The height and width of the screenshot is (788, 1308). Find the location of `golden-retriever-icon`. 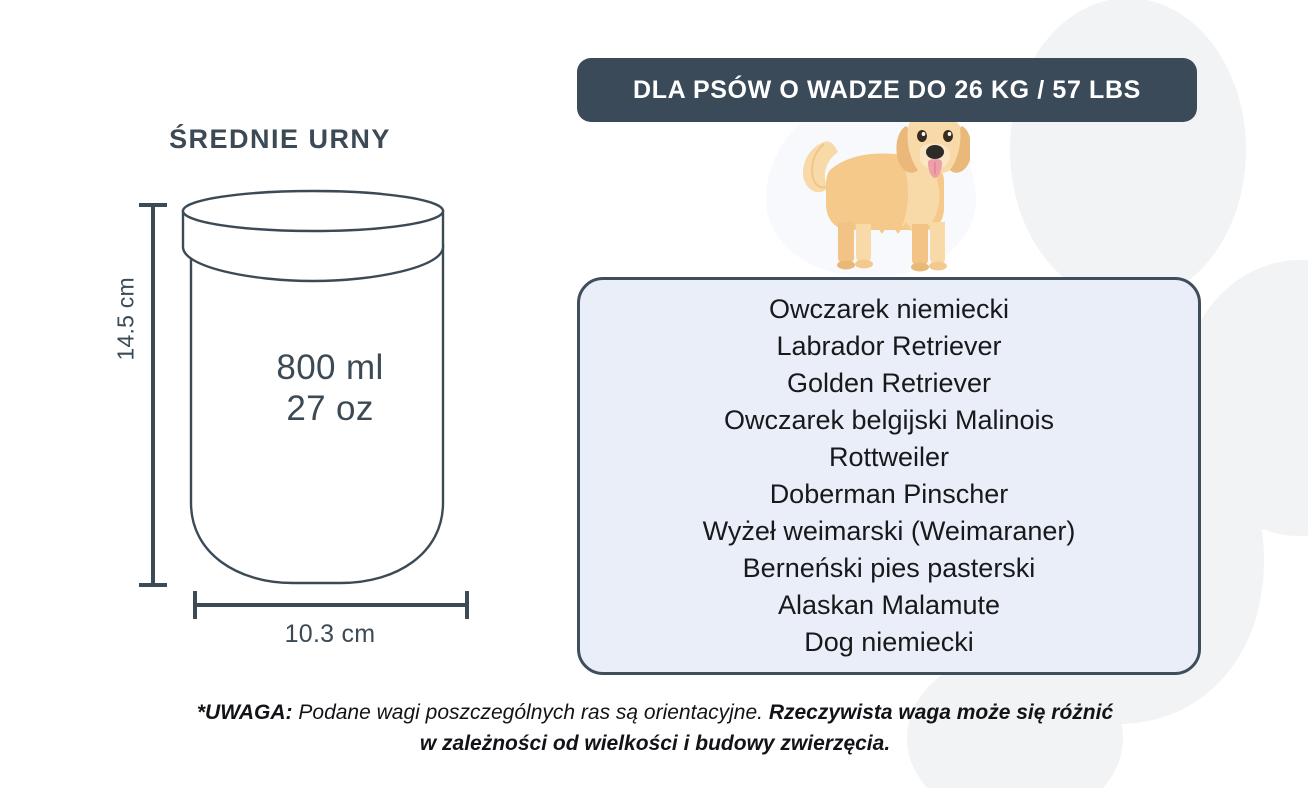

golden-retriever-icon is located at coordinates (886, 193).